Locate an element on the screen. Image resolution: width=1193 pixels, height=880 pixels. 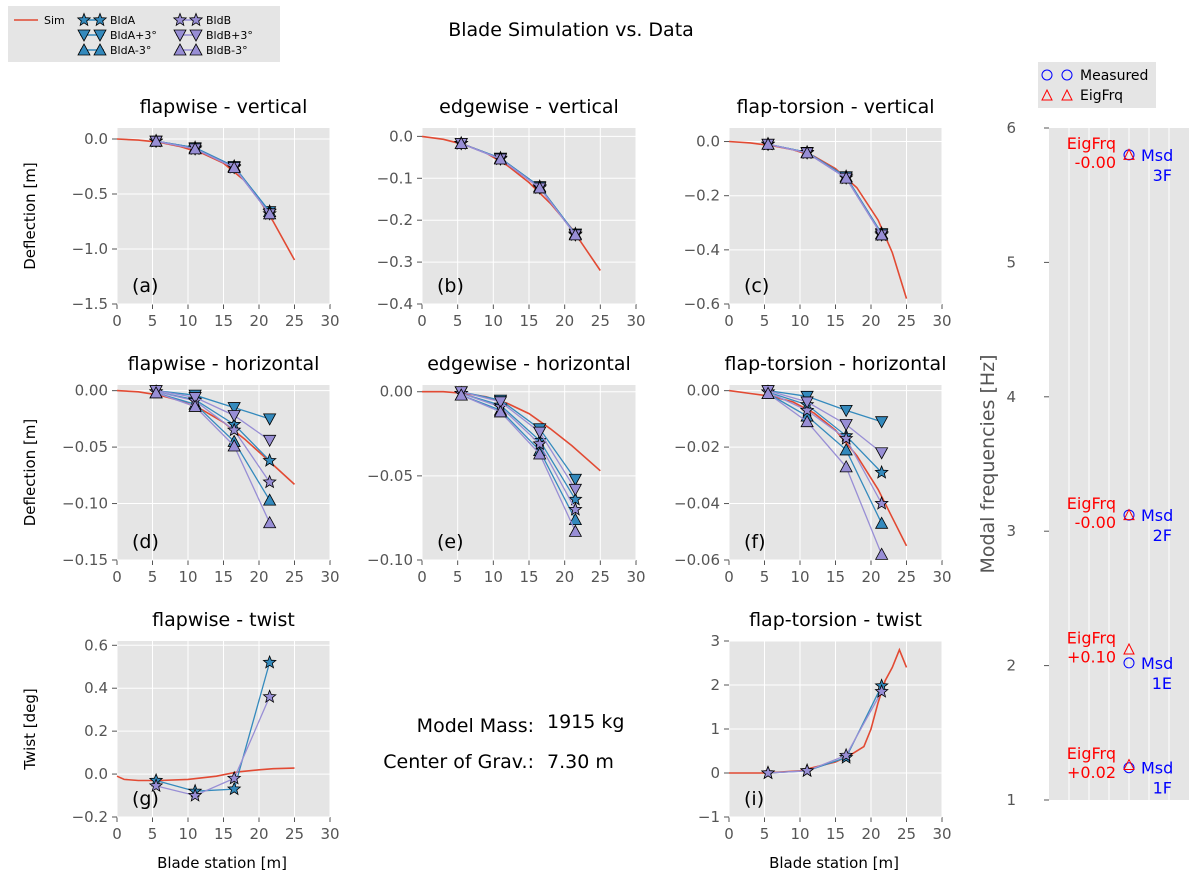
legend: Sim BldA BldA+3° BldA-3° BldB BldB+3° BldB-3° is located at coordinates (144, 34).